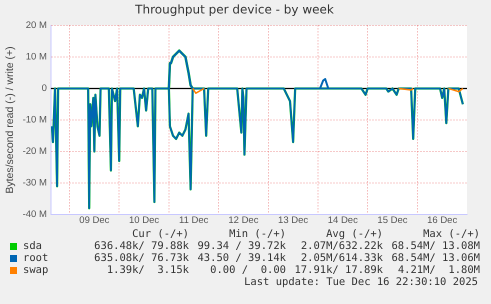 The width and height of the screenshot is (491, 304). I want to click on text: Cur (-/+), so click(160, 234).